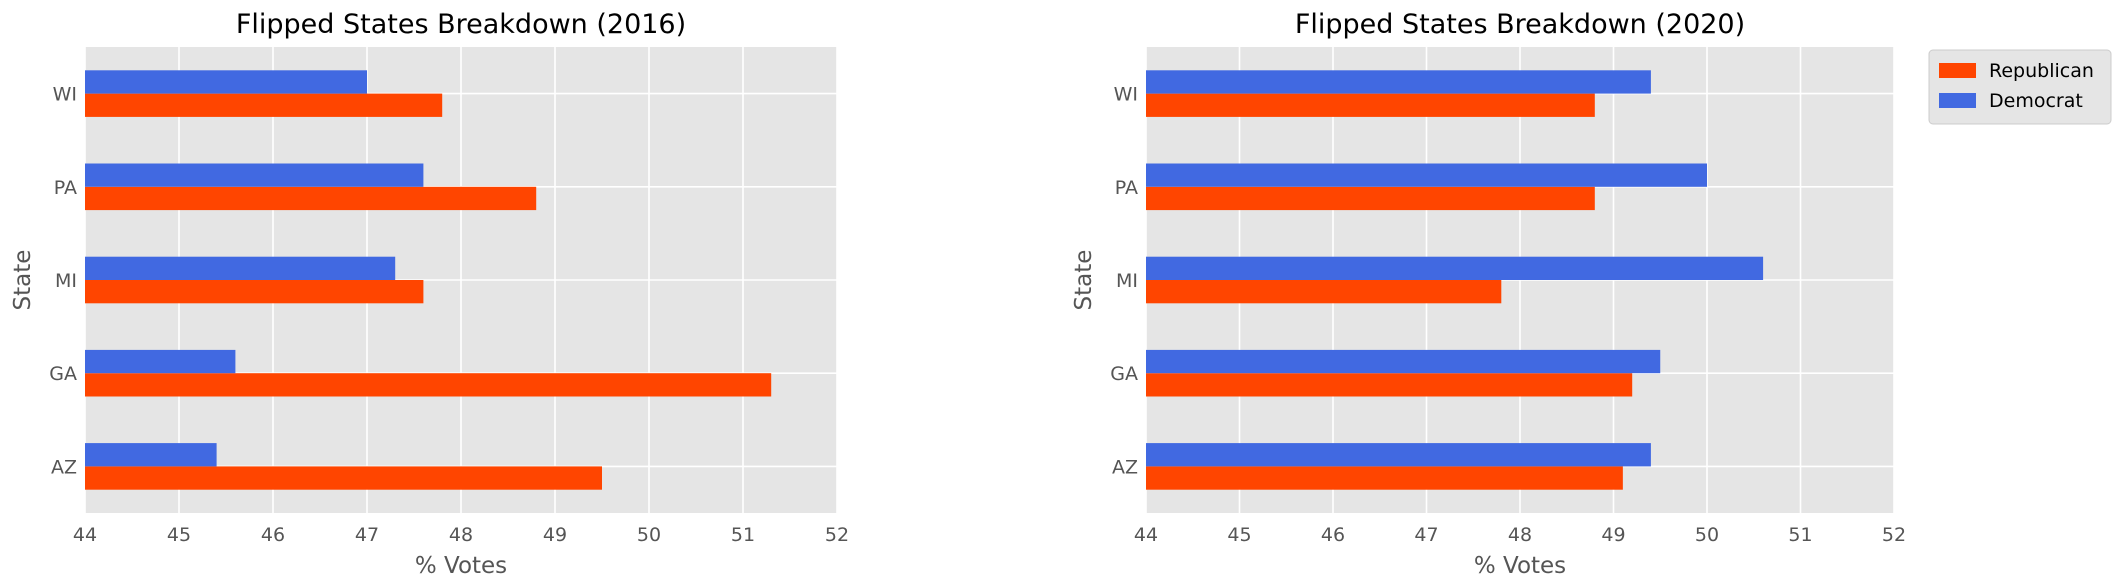 Image resolution: width=2122 pixels, height=584 pixels. I want to click on series-democrat, so click(254, 268).